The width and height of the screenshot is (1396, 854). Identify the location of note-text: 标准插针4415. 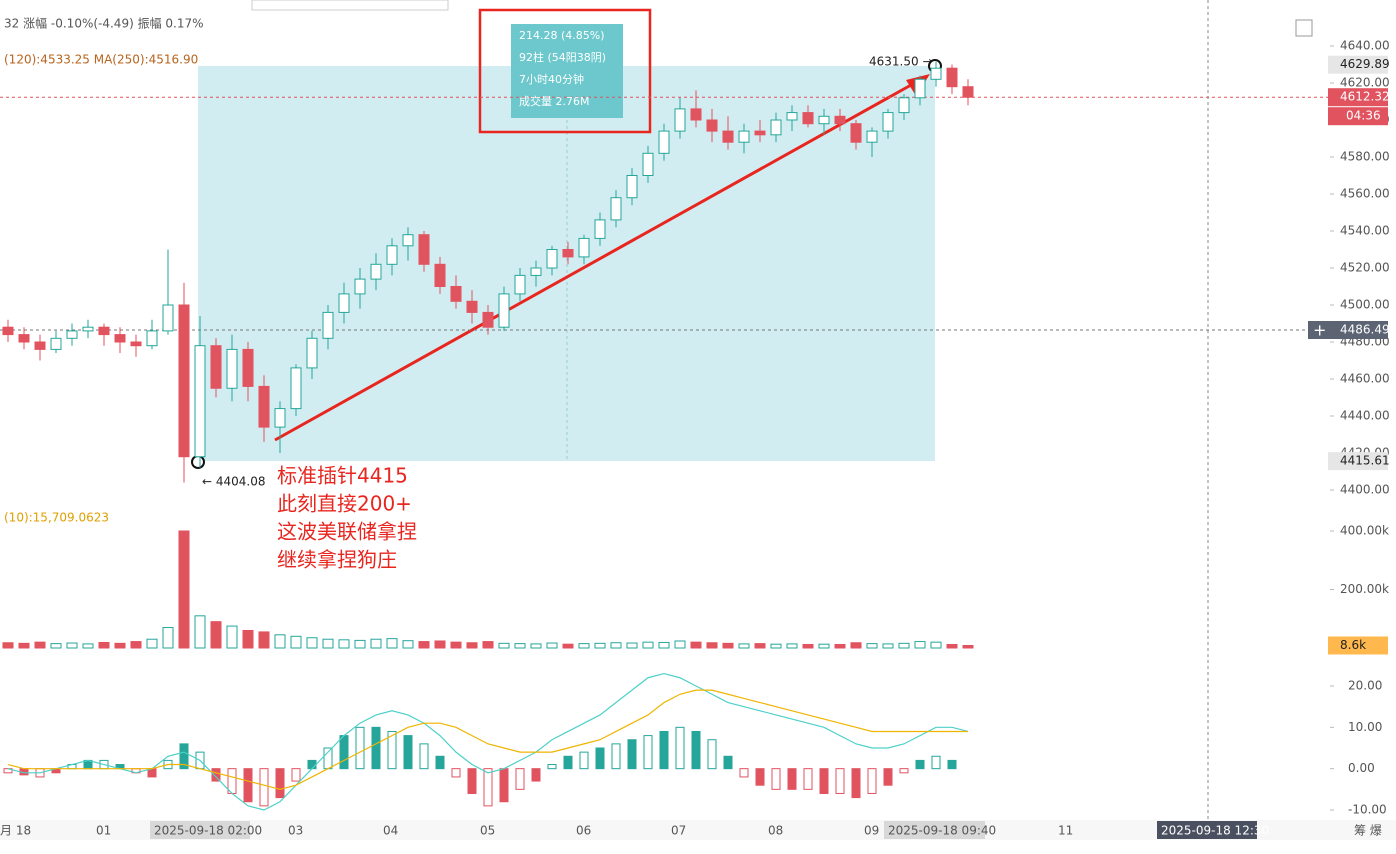
(342, 476).